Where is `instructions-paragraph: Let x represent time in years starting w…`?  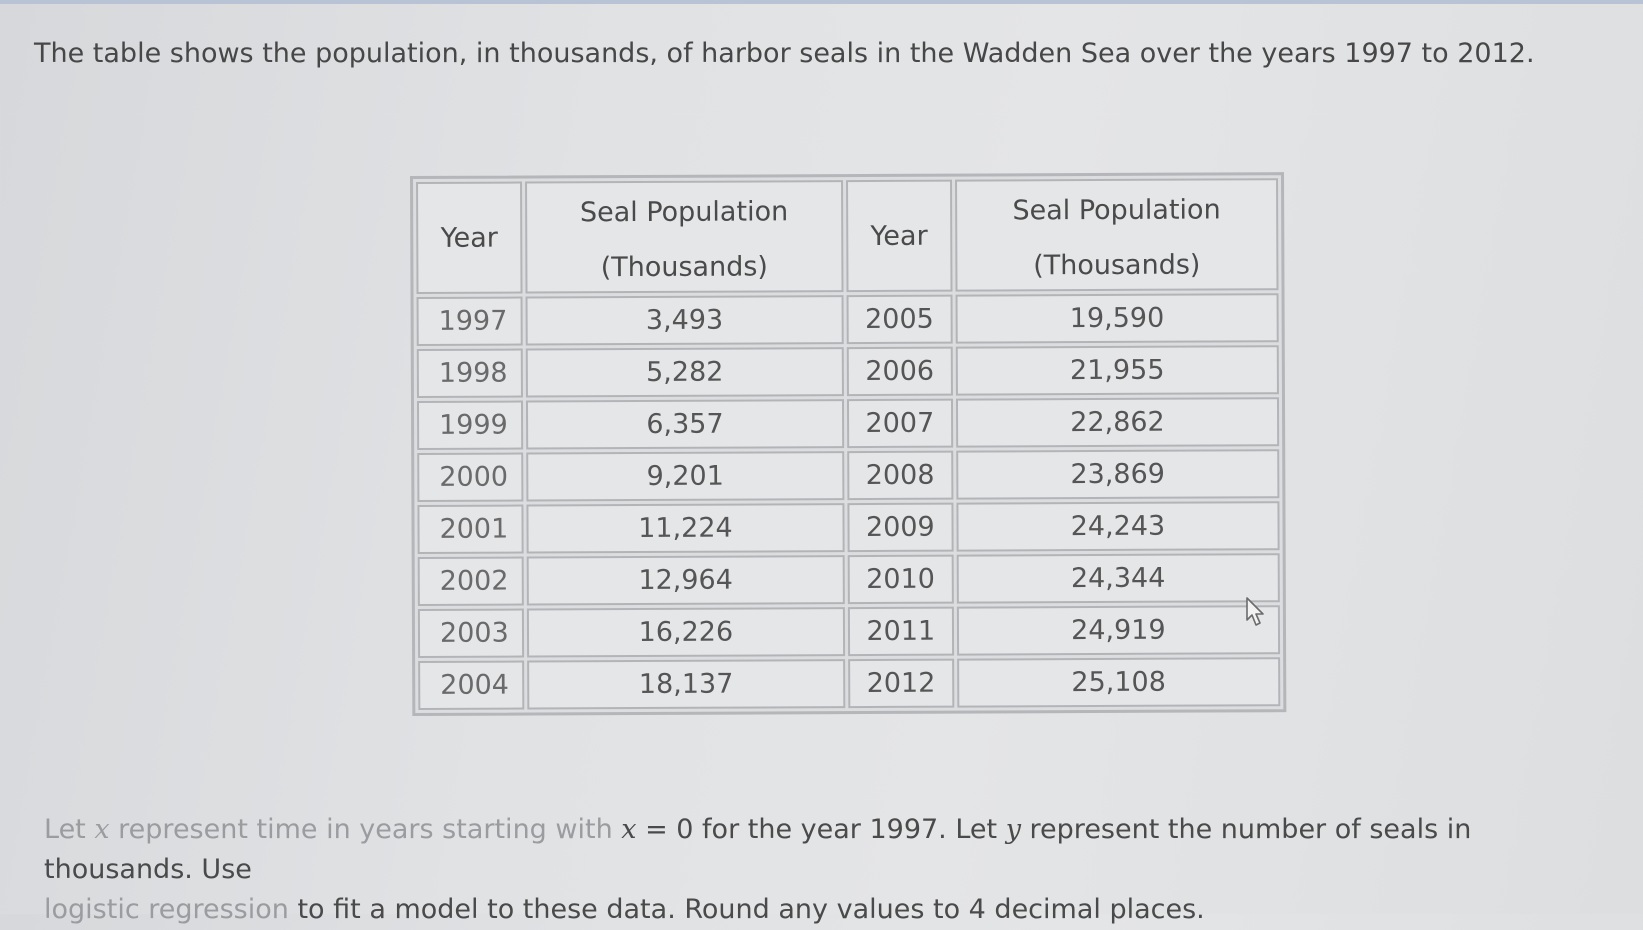 instructions-paragraph: Let x represent time in years starting w… is located at coordinates (834, 870).